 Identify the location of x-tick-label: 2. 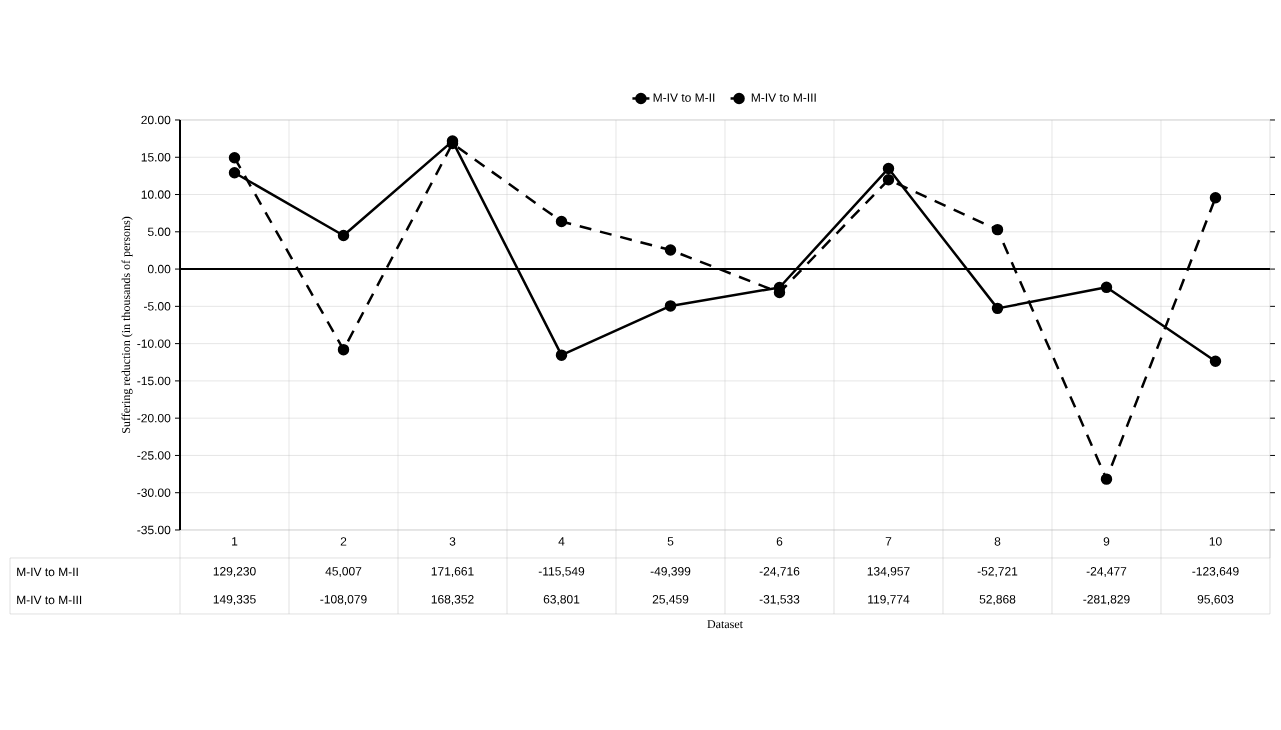
(343, 541).